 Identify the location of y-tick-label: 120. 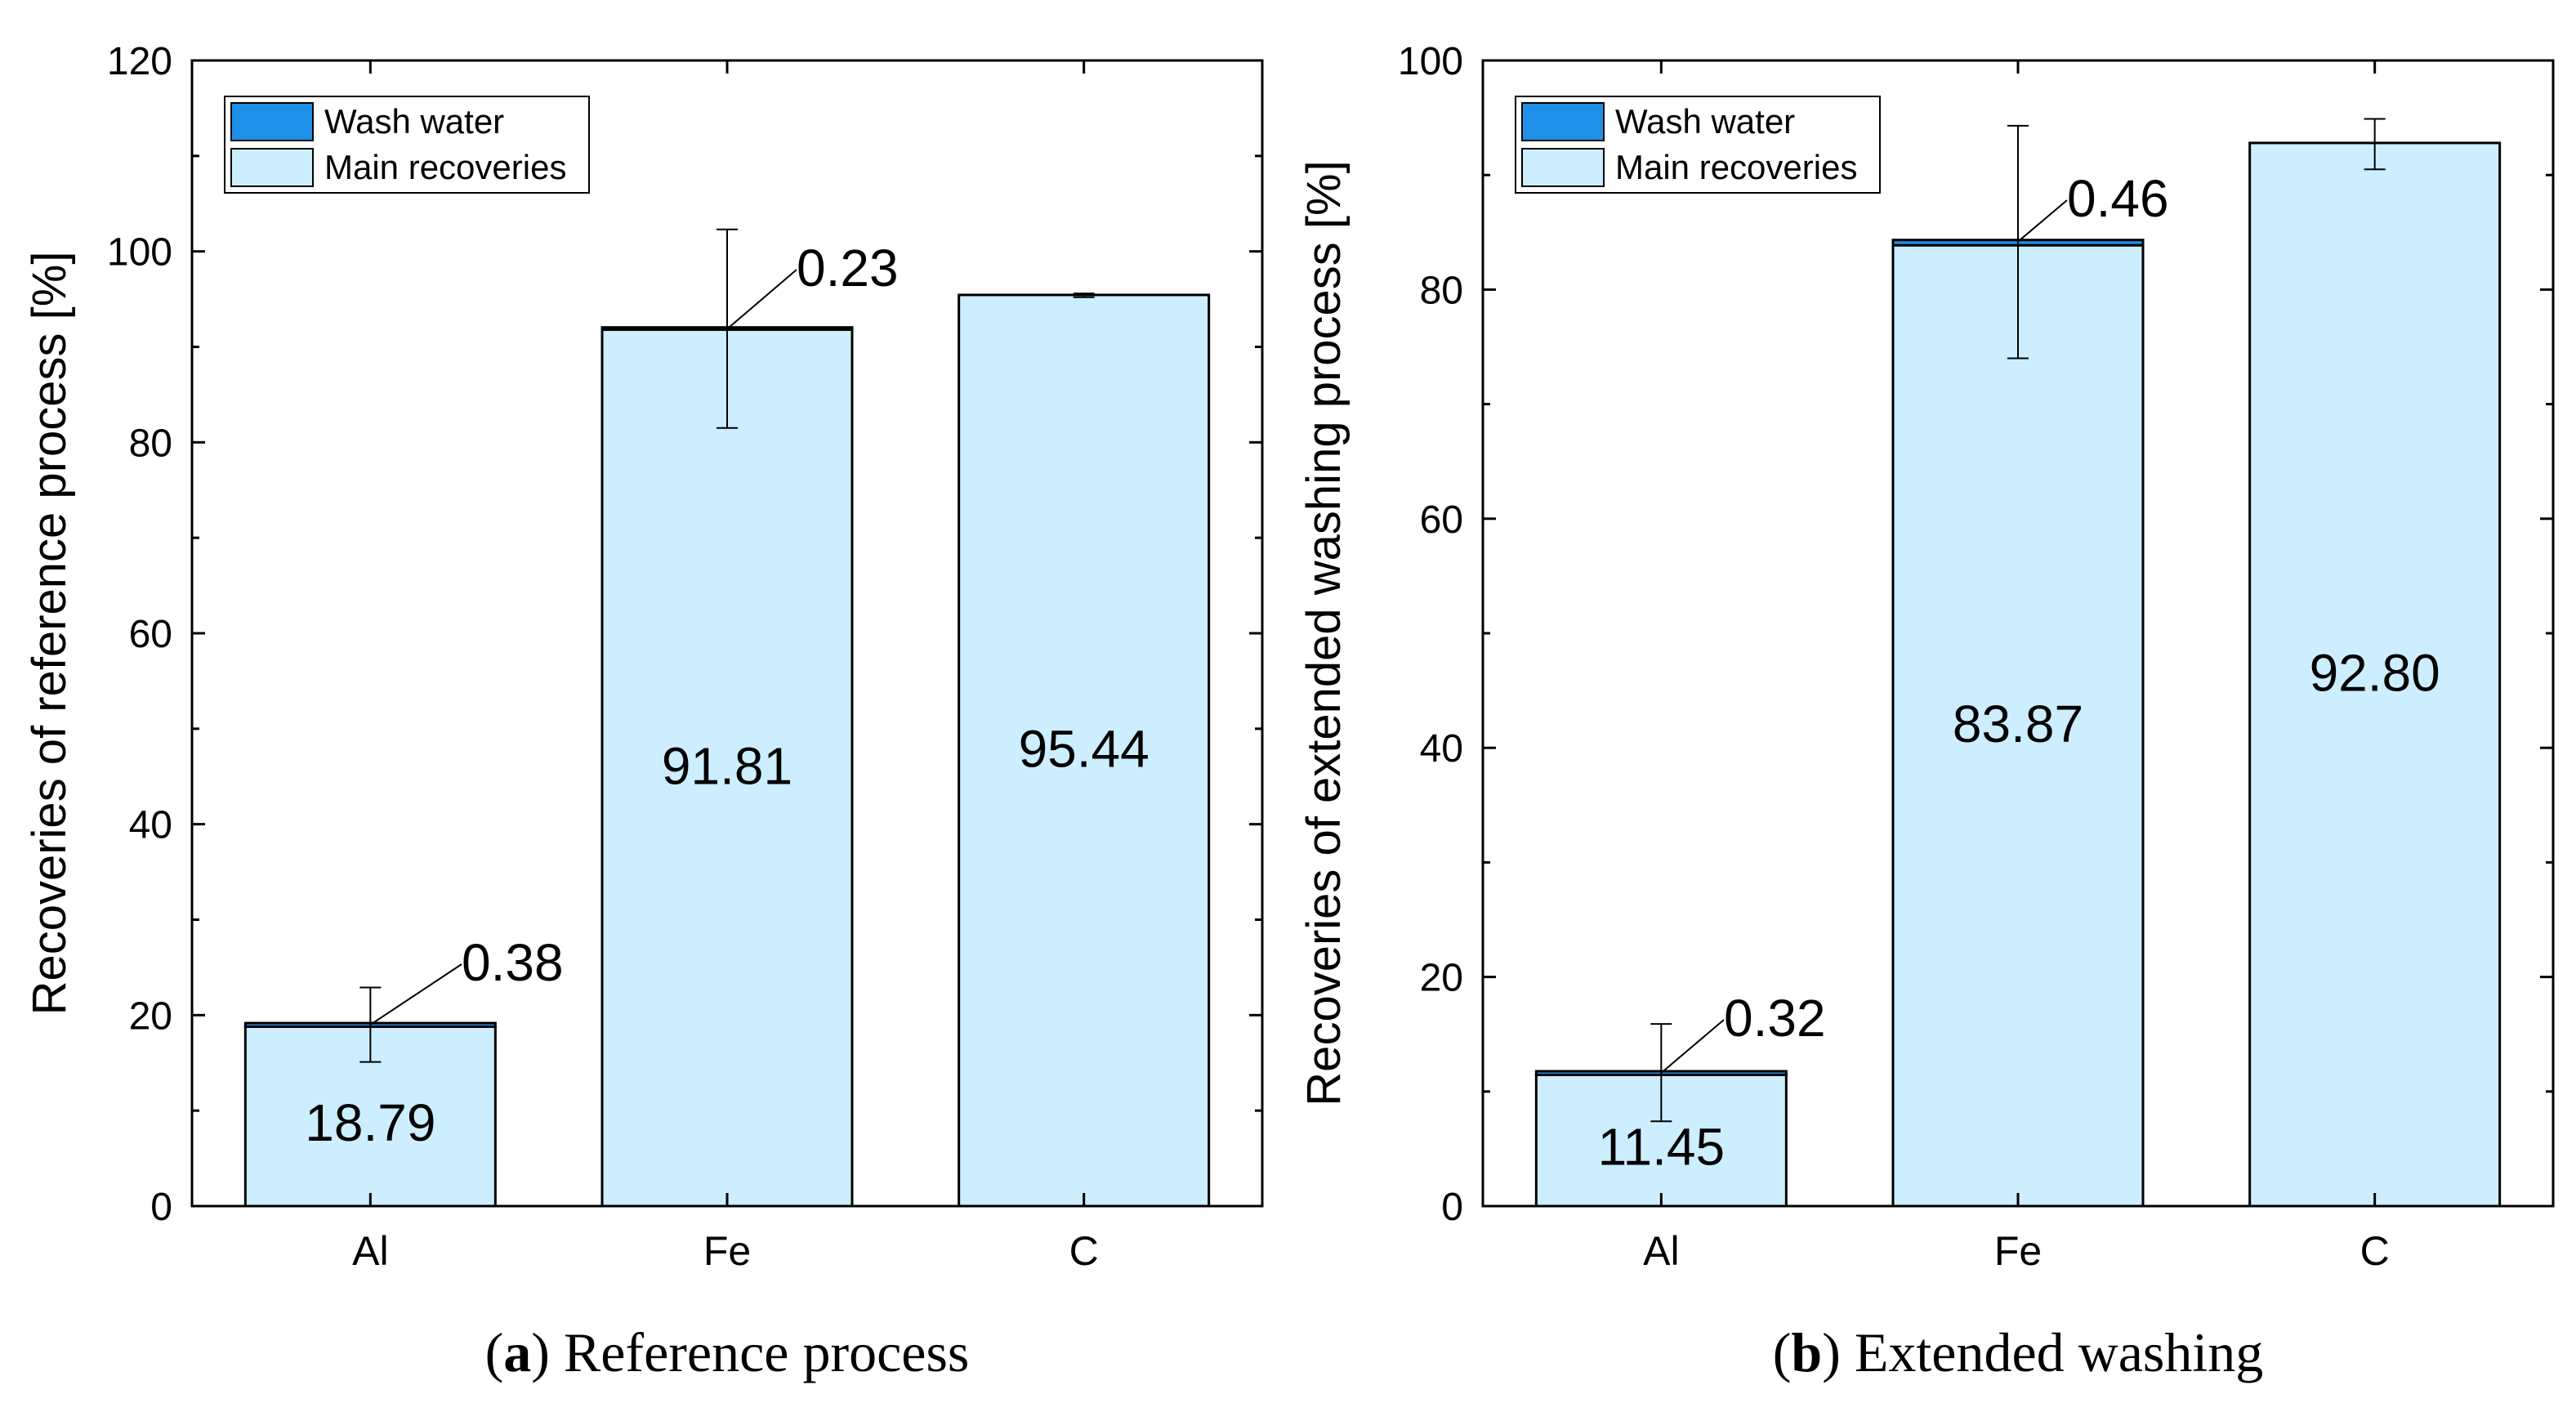
(140, 61).